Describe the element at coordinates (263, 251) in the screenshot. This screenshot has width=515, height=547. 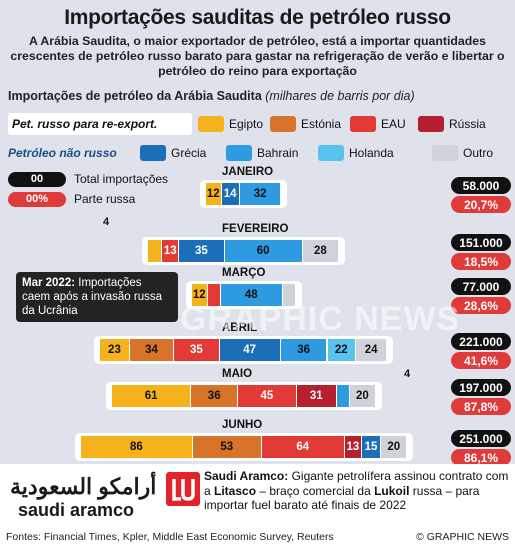
I see `bar-segment: 60` at that location.